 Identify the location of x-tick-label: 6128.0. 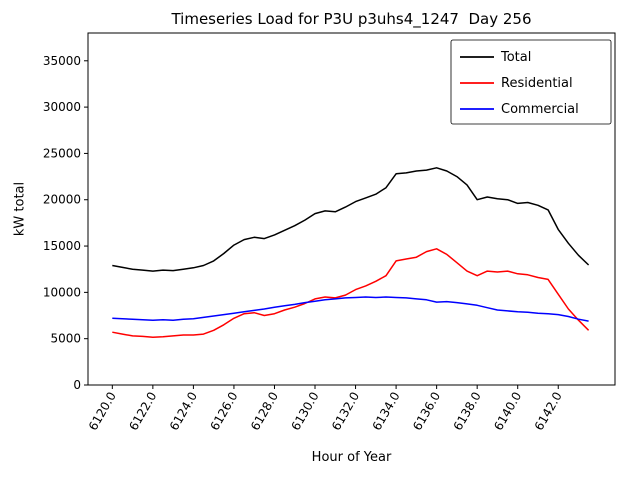
(264, 411).